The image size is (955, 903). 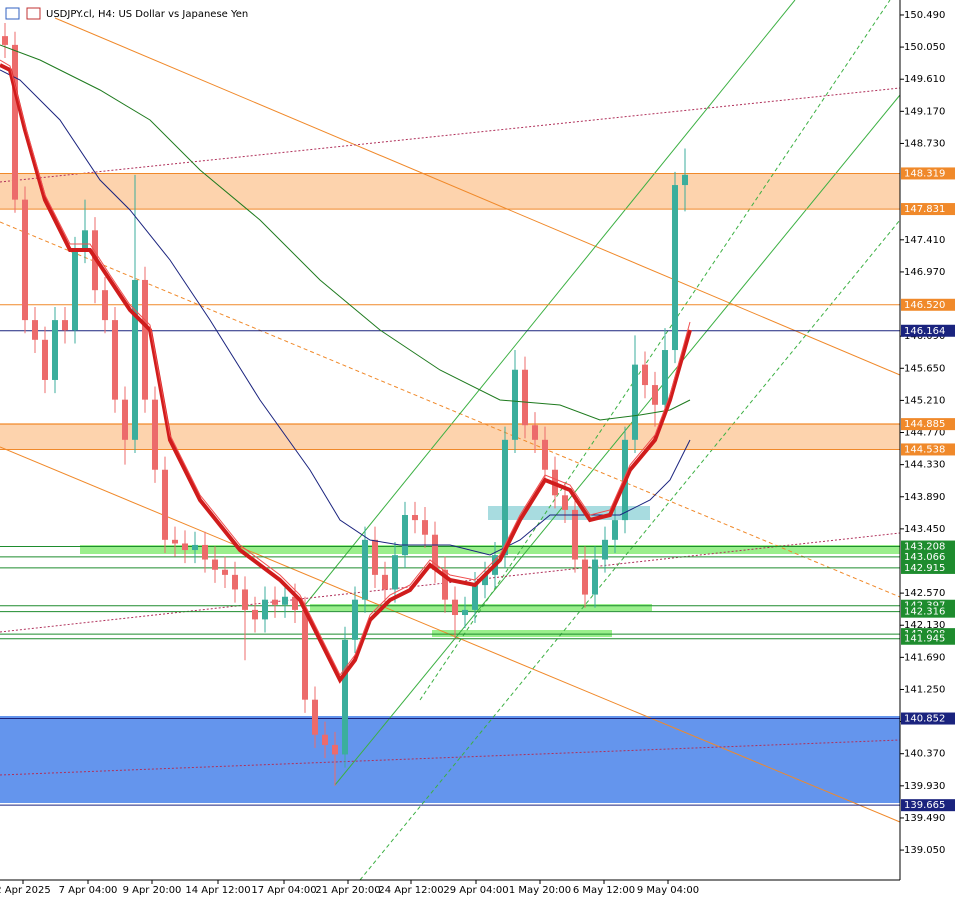 What do you see at coordinates (540, 890) in the screenshot?
I see `x-tick-label: 1 May 20:00` at bounding box center [540, 890].